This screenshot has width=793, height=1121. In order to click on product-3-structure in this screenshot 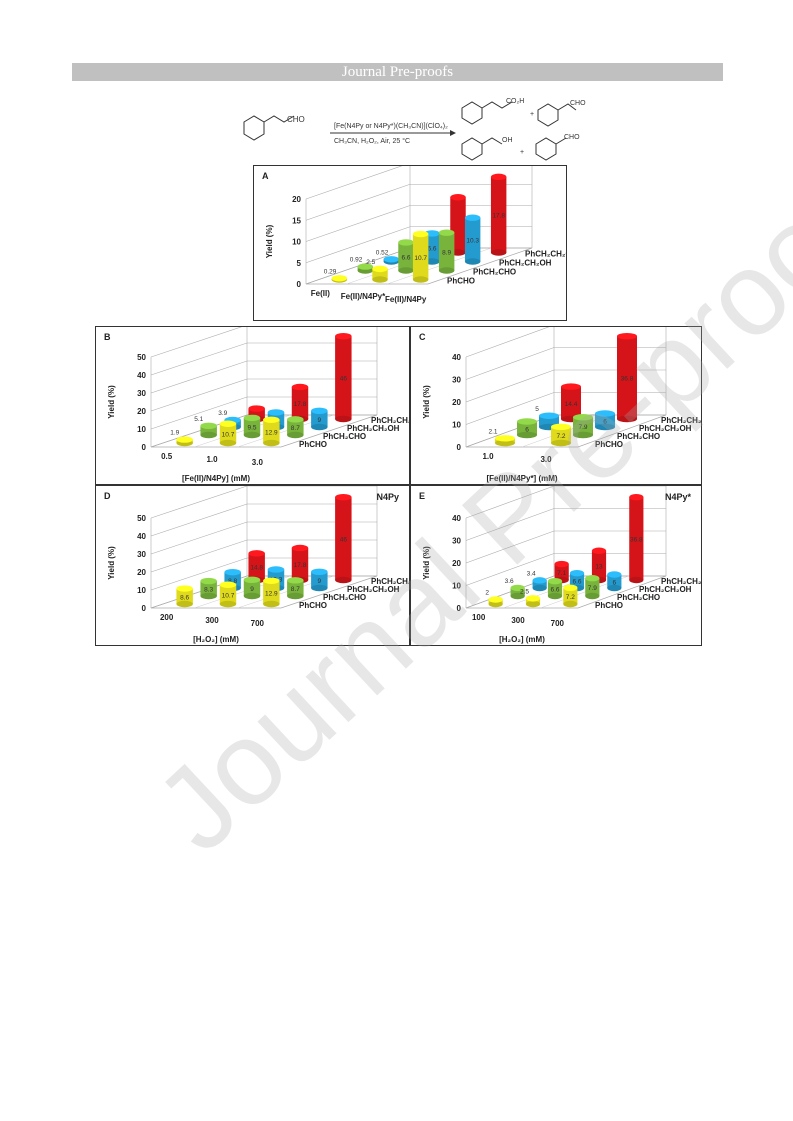, I will do `click(482, 149)`.